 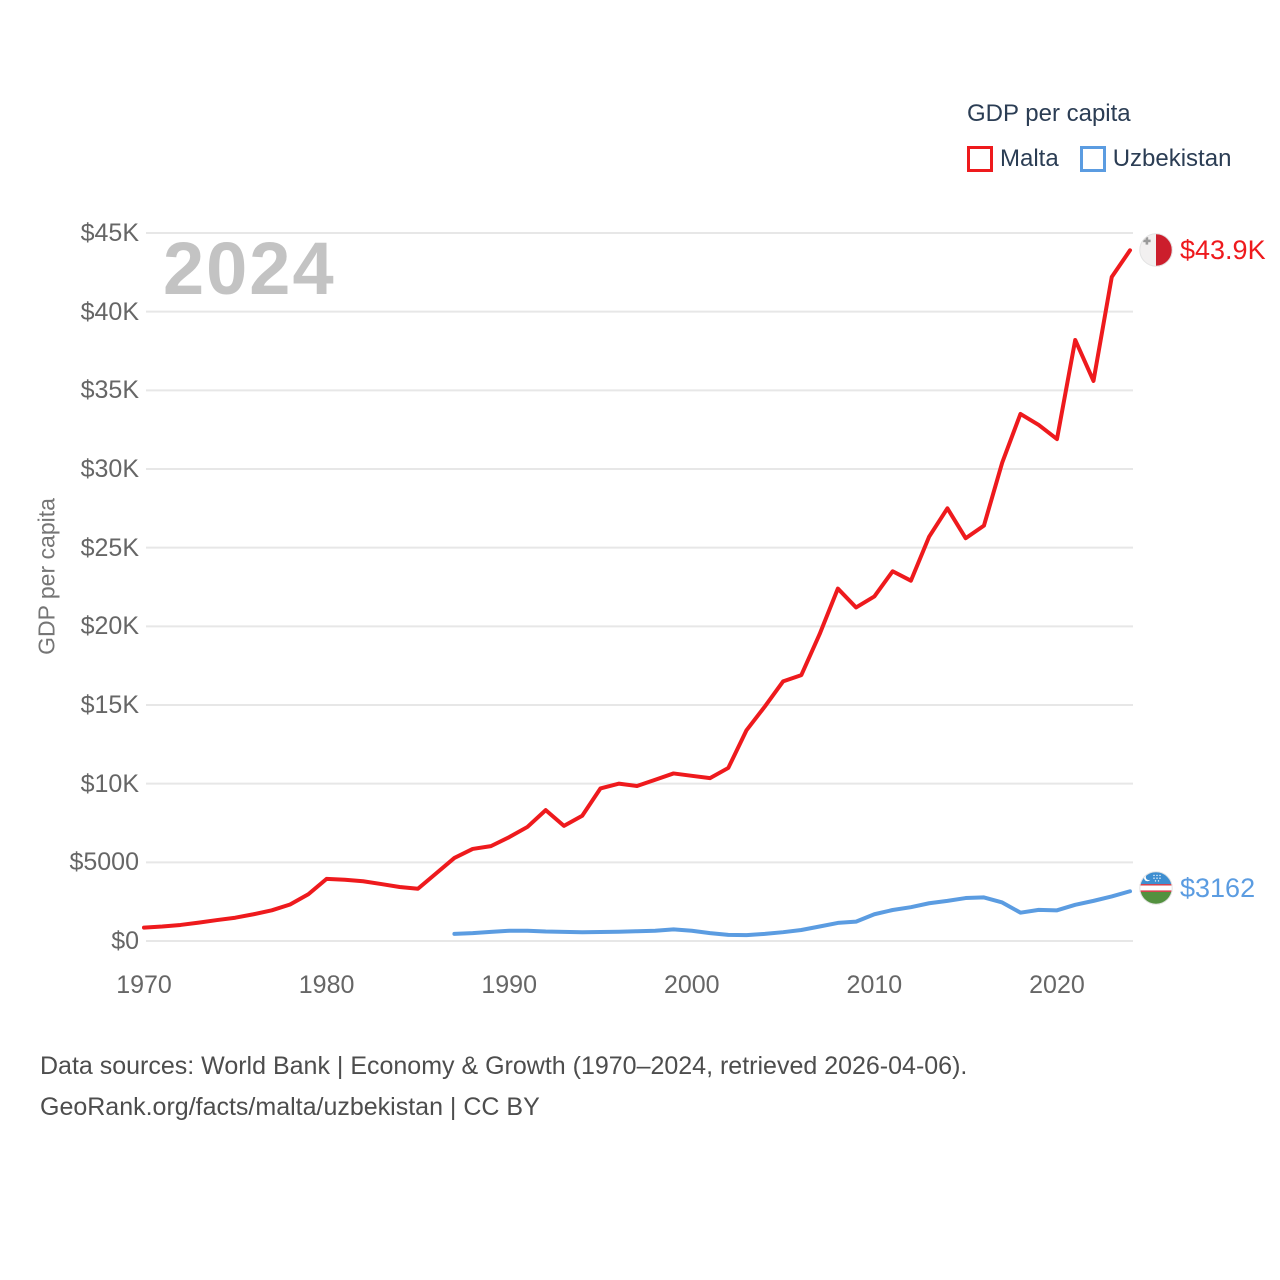 I want to click on x-tick-label: 1990, so click(x=509, y=985).